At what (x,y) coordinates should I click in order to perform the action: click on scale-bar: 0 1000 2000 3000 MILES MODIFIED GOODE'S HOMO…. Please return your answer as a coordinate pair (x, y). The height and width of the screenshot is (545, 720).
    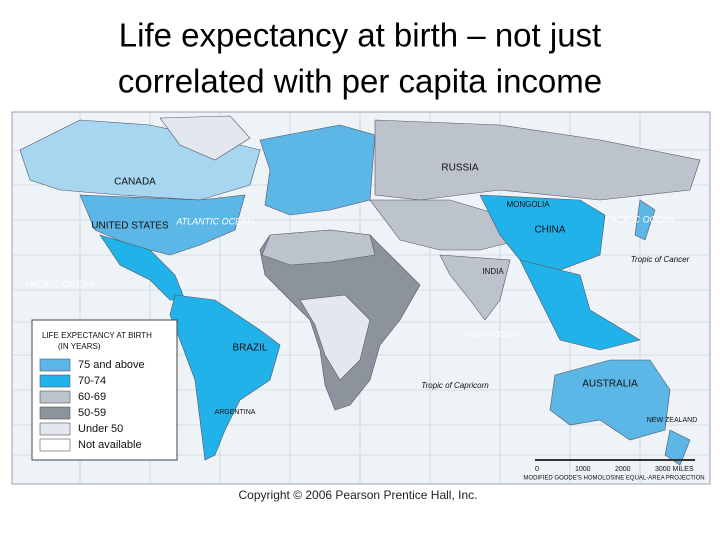
    Looking at the image, I should click on (614, 470).